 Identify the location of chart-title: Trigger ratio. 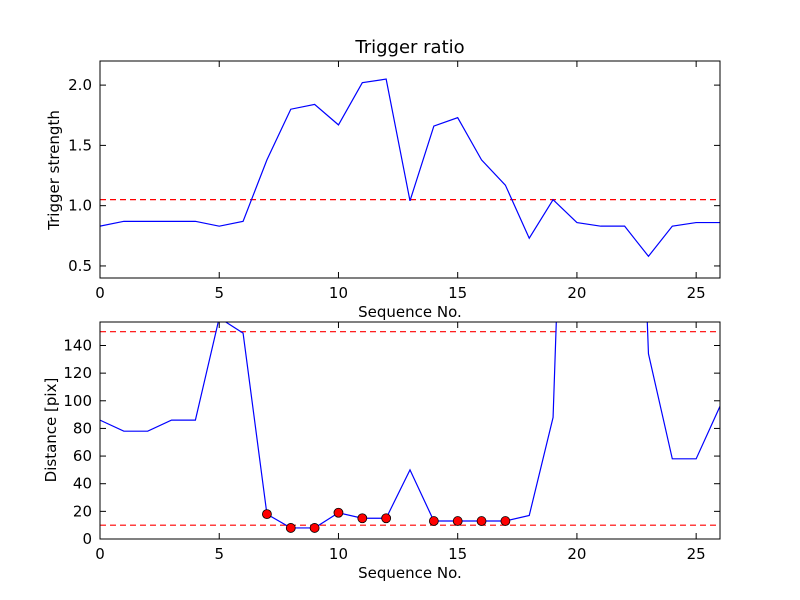
(409, 47).